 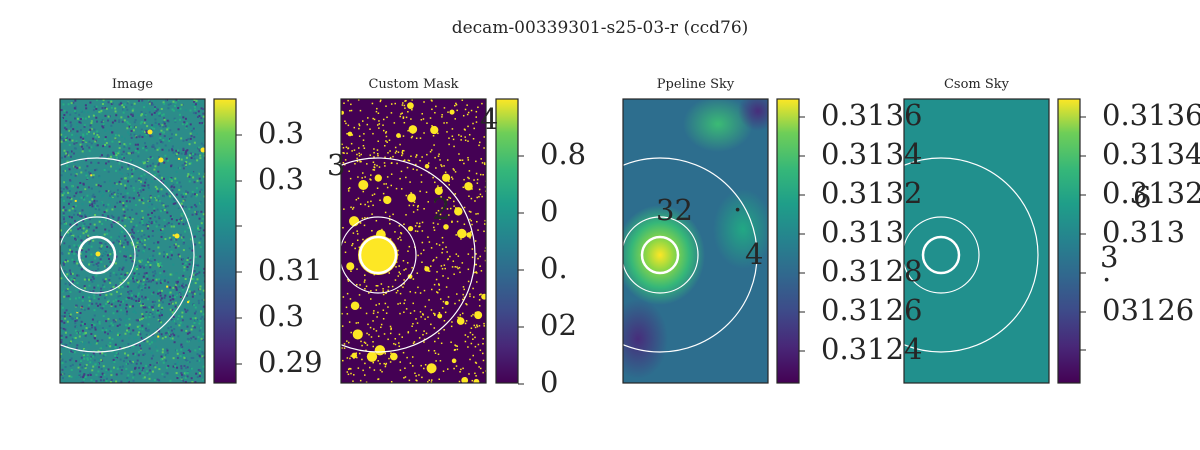 I want to click on colorbar-tick-label: 02, so click(x=558, y=325).